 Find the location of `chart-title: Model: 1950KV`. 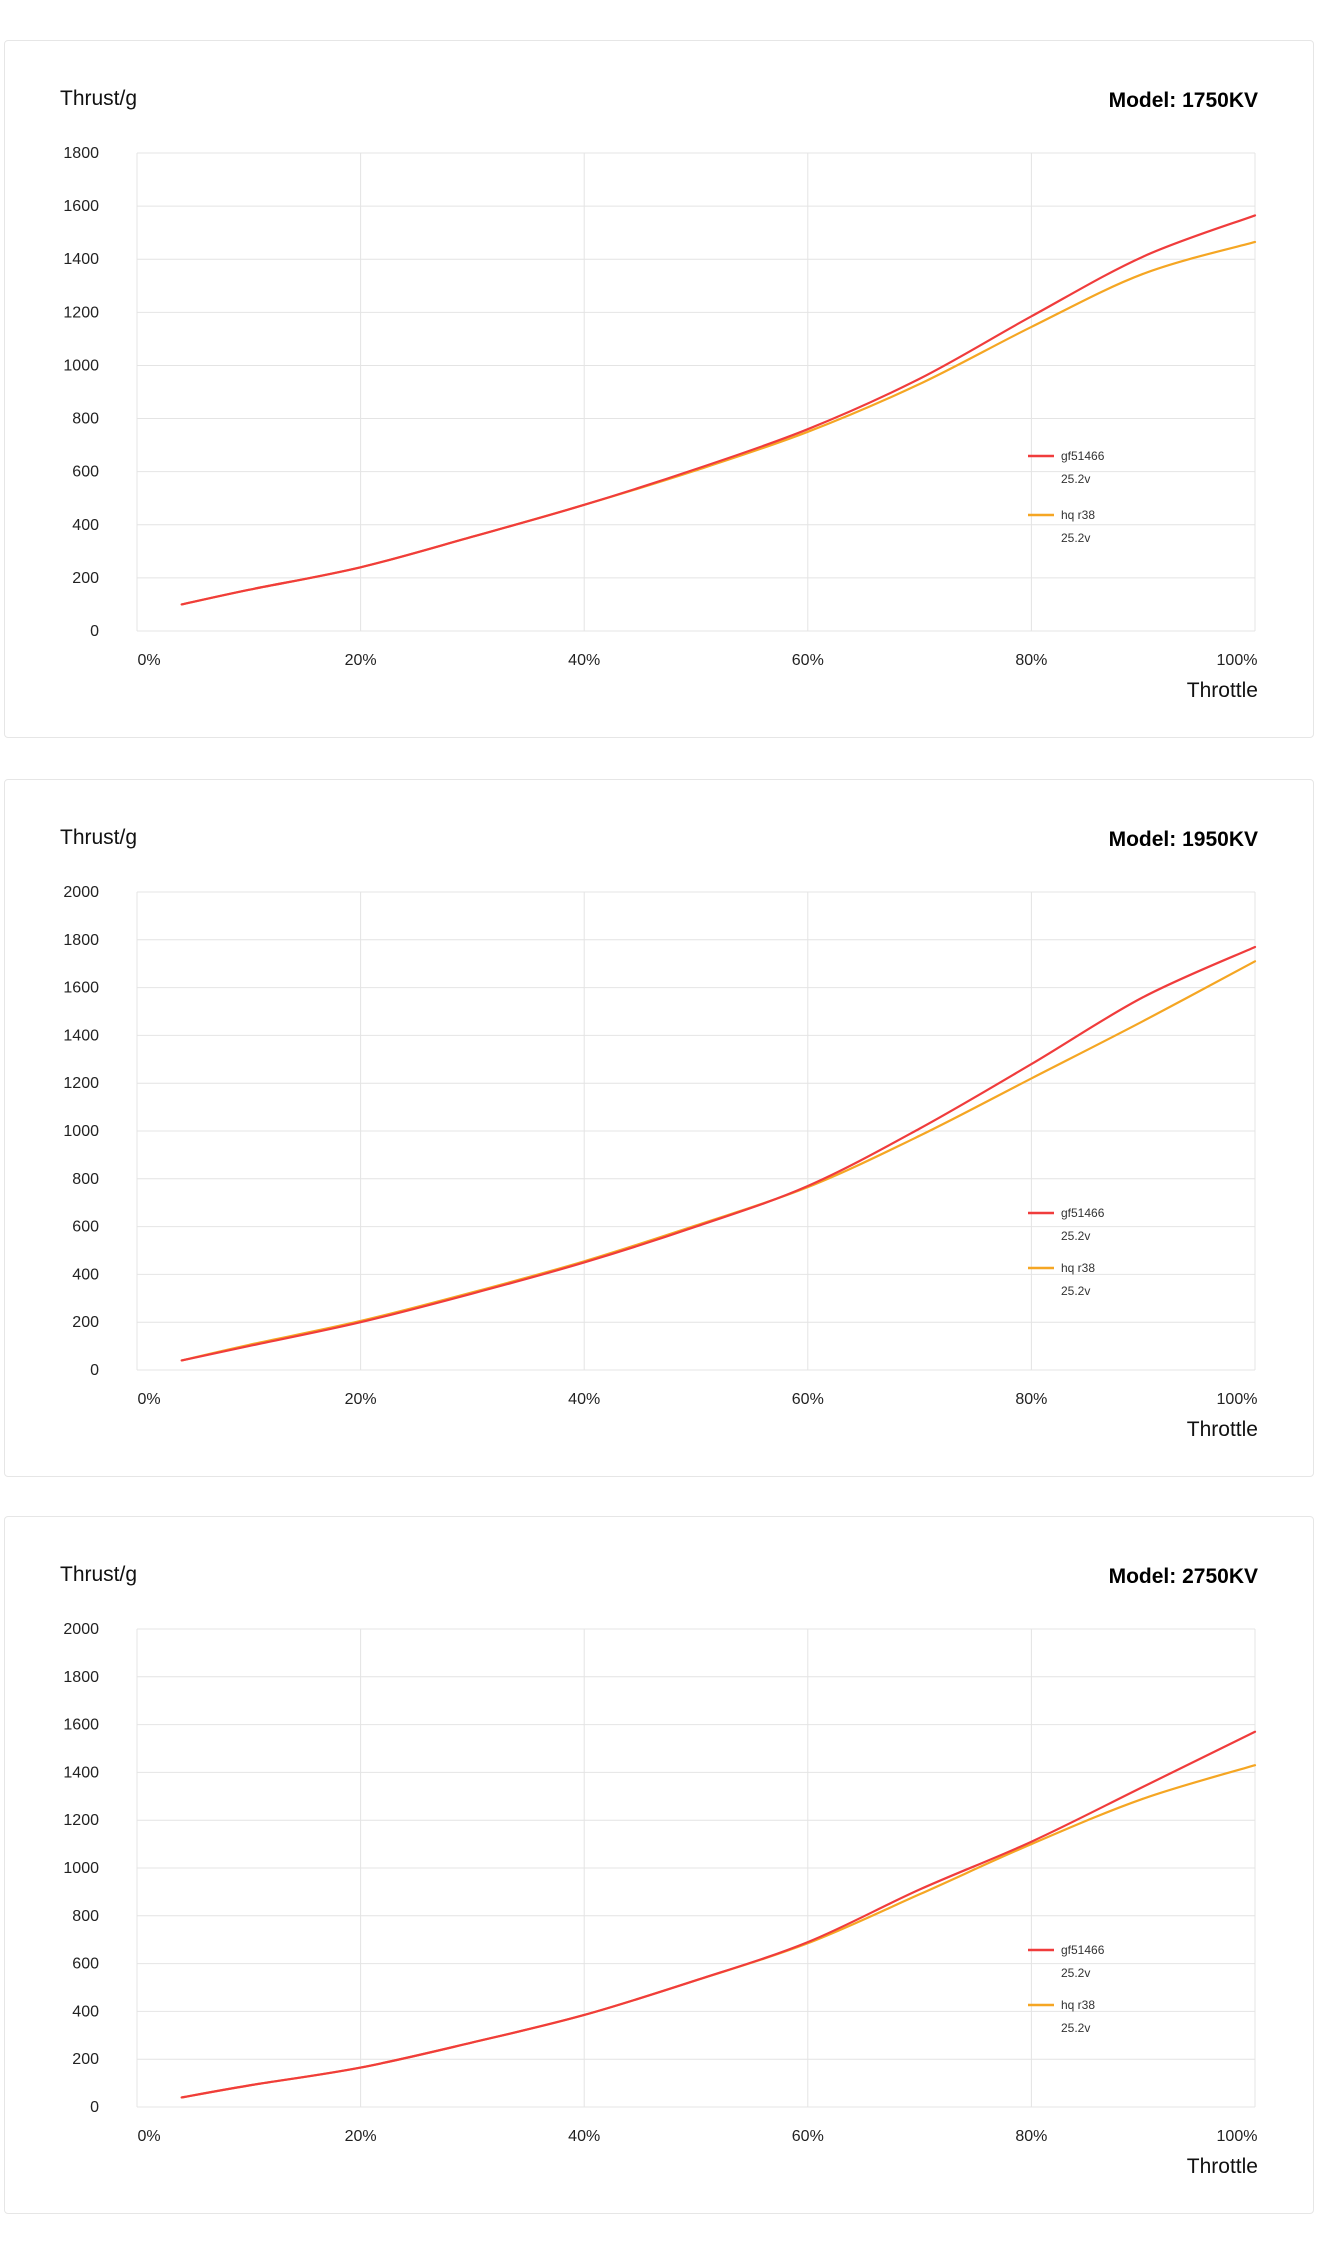

chart-title: Model: 1950KV is located at coordinates (1183, 839).